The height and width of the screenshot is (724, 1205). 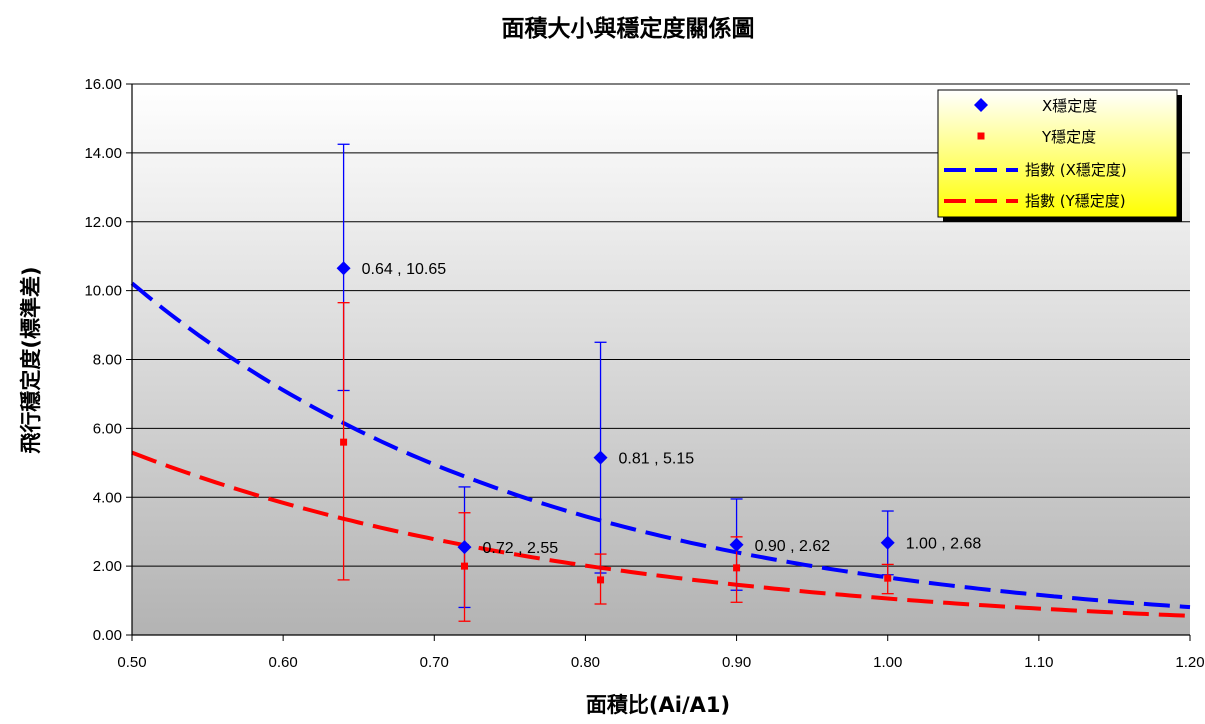 I want to click on legend-label-y: Y穩定度, so click(x=1068, y=137).